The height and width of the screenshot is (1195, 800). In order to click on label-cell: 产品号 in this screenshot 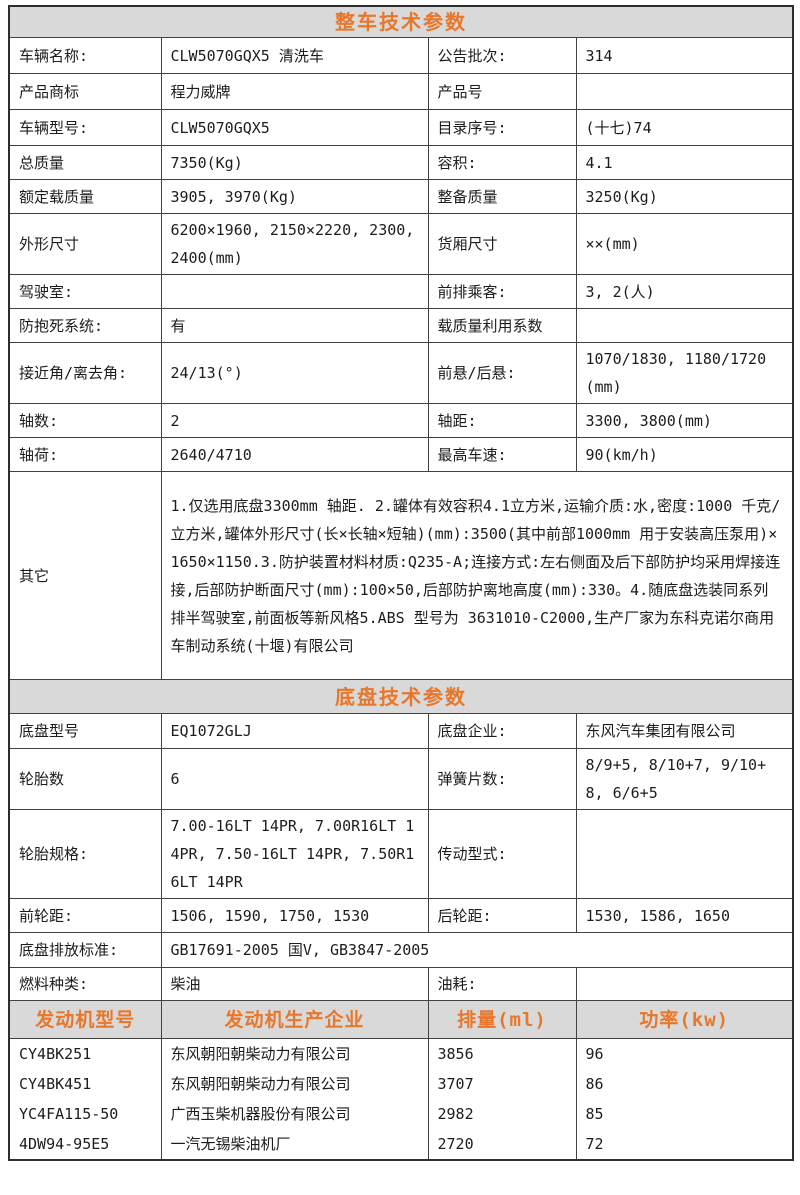, I will do `click(502, 91)`.